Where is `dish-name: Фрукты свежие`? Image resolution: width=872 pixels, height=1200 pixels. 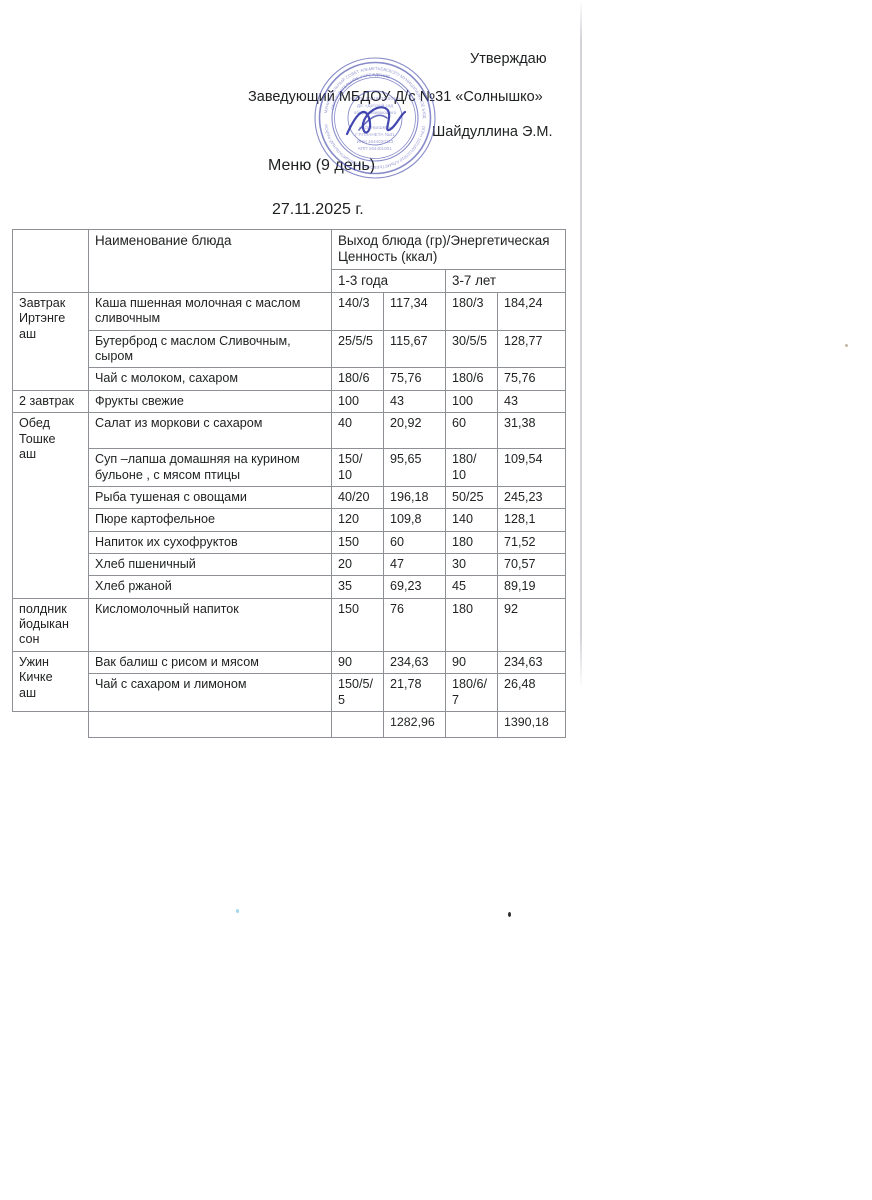
dish-name: Фрукты свежие is located at coordinates (210, 401).